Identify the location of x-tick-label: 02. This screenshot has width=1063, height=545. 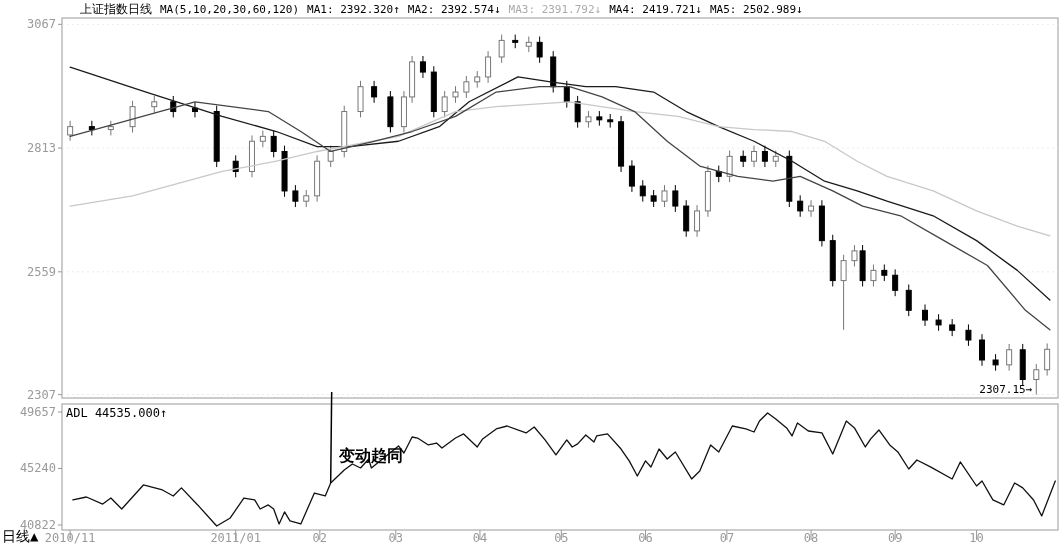
(320, 538).